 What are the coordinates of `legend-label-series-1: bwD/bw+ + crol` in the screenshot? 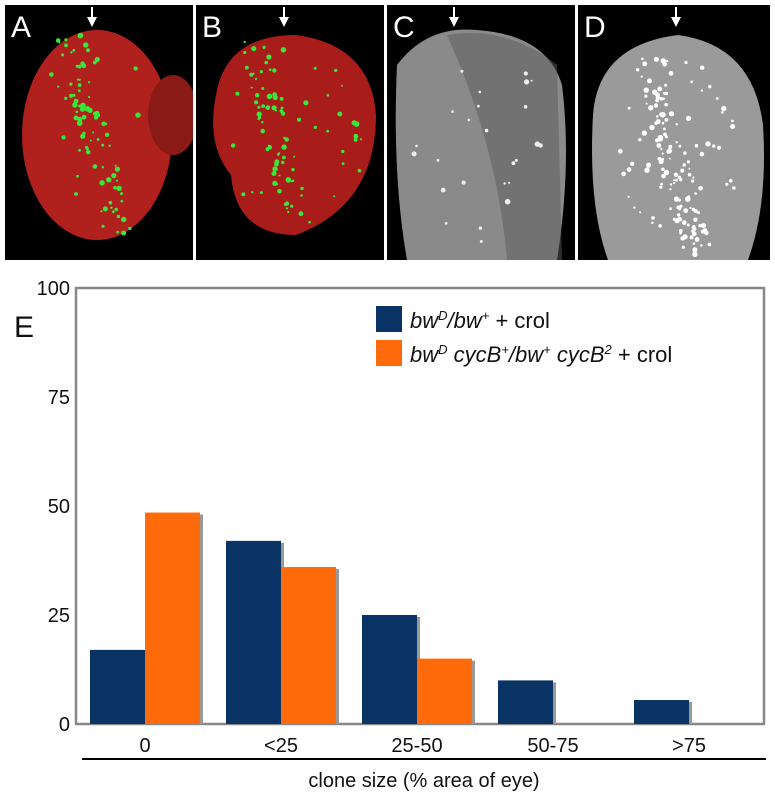 It's located at (480, 320).